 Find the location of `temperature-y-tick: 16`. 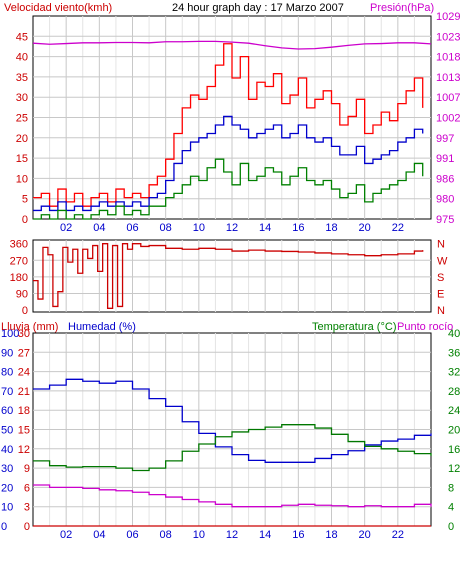

temperature-y-tick: 16 is located at coordinates (454, 450).